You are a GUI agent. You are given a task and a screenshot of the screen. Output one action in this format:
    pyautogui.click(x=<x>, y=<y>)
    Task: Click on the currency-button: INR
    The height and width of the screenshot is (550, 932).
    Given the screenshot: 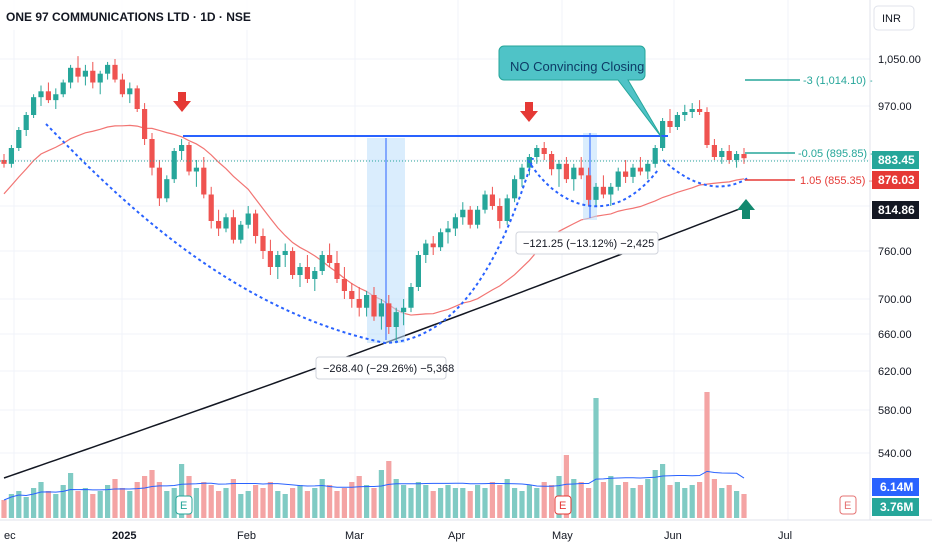 What is the action you would take?
    pyautogui.click(x=894, y=18)
    